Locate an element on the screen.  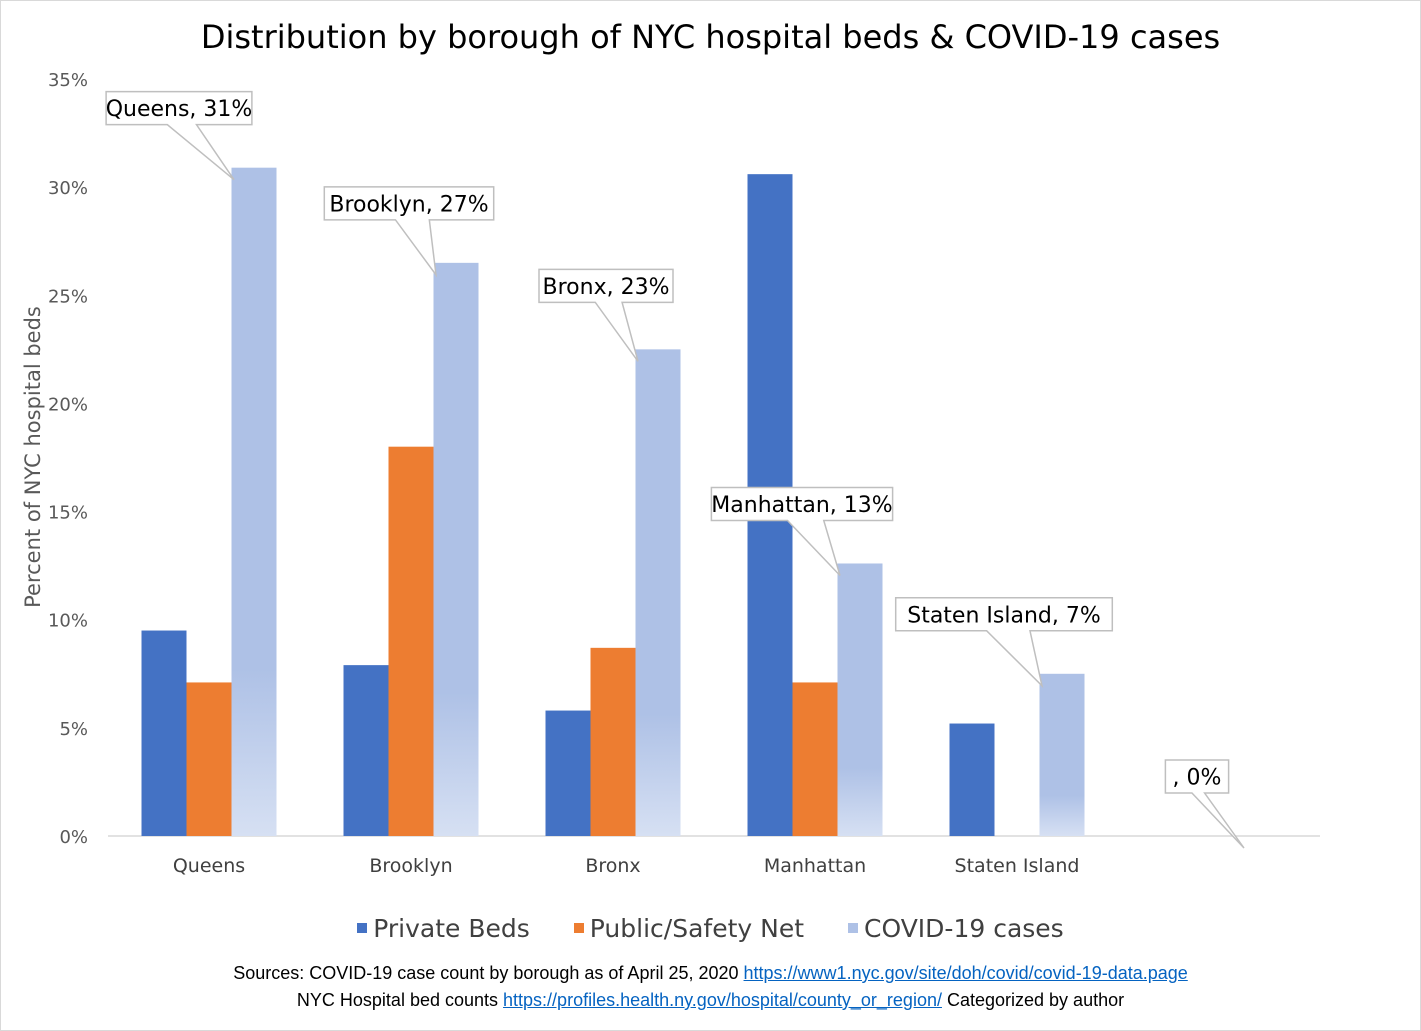
x-tick-label: Bronx is located at coordinates (612, 866).